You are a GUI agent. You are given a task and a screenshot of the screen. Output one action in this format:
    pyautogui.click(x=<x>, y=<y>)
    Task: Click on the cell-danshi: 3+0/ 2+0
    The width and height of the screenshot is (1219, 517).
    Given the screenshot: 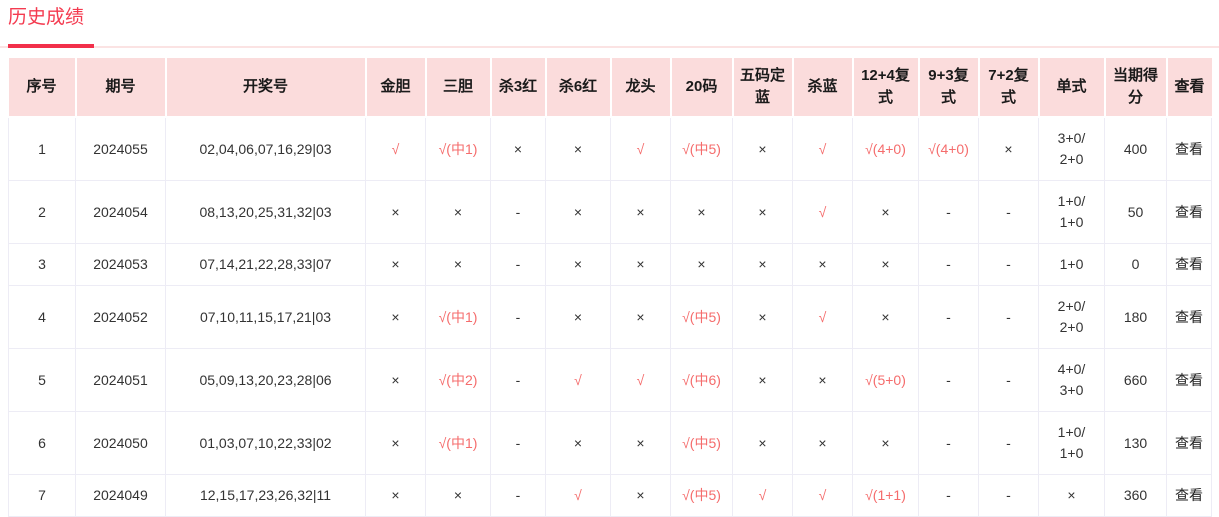 What is the action you would take?
    pyautogui.click(x=1071, y=148)
    